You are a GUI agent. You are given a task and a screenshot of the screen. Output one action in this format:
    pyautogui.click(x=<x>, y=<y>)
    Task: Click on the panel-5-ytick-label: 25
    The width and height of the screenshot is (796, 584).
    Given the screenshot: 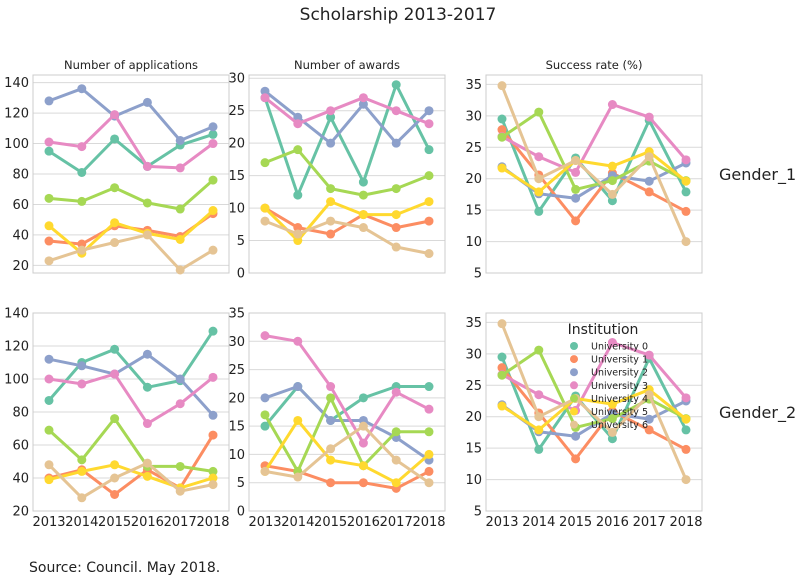 What is the action you would take?
    pyautogui.click(x=236, y=370)
    